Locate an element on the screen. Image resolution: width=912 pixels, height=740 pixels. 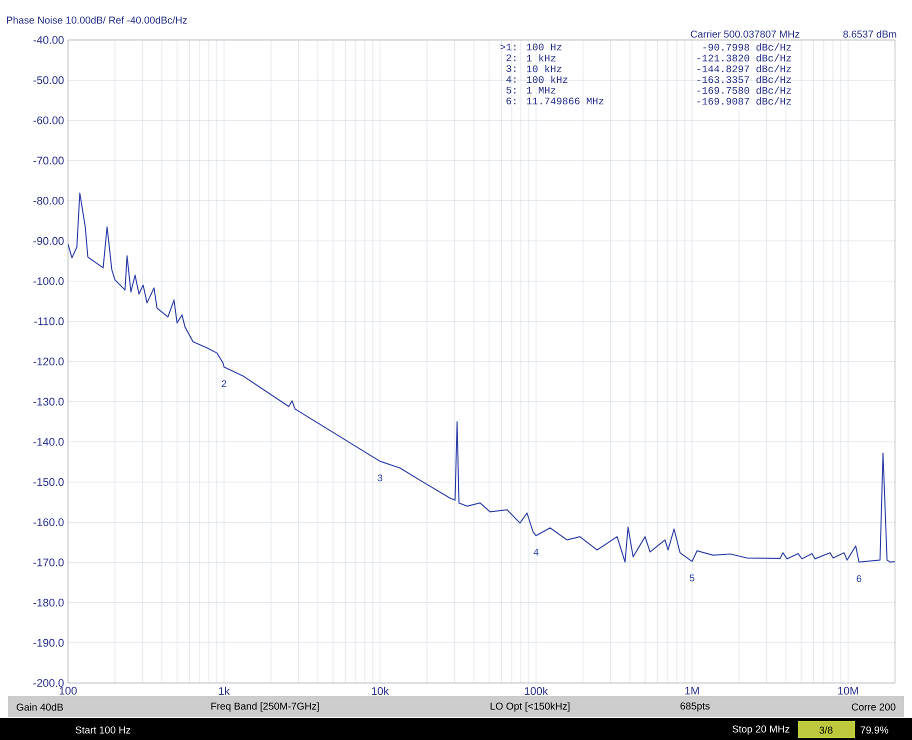
x-tick-label: 10M is located at coordinates (848, 690).